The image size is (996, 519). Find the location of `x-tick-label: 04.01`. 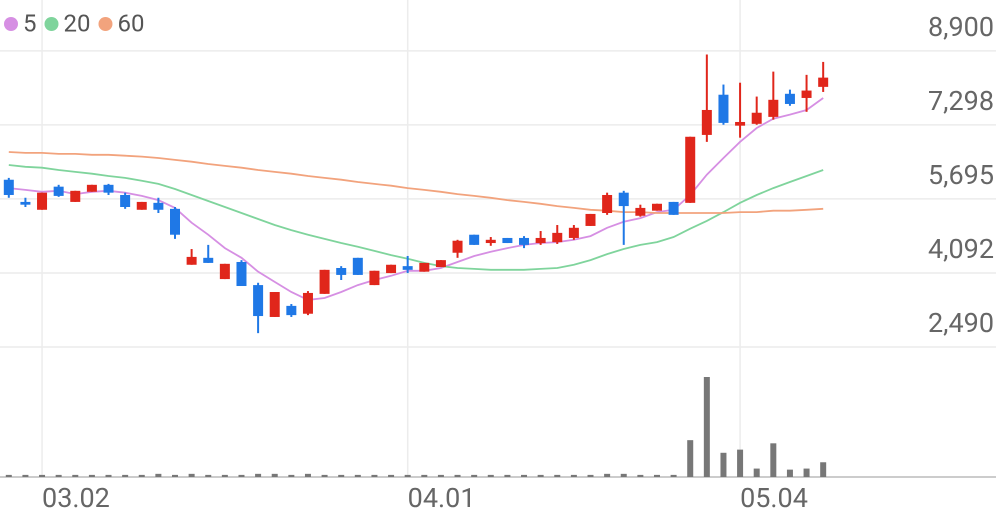

x-tick-label: 04.01 is located at coordinates (442, 498).